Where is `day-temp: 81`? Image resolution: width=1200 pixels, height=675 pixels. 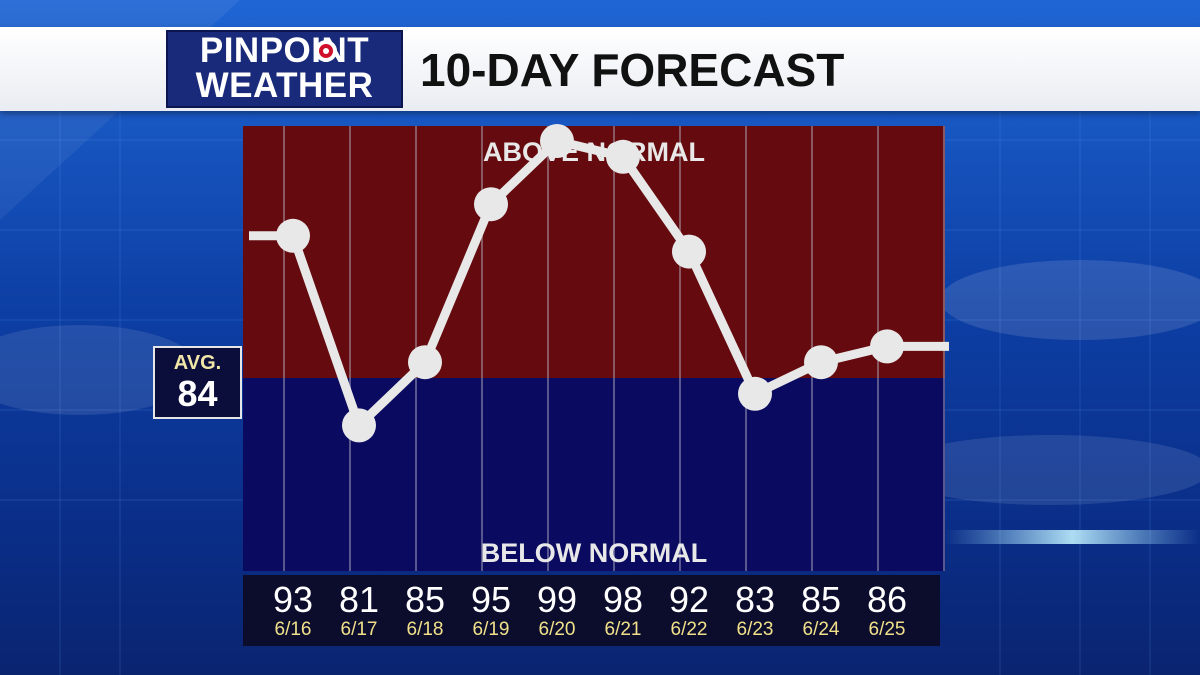 day-temp: 81 is located at coordinates (359, 599).